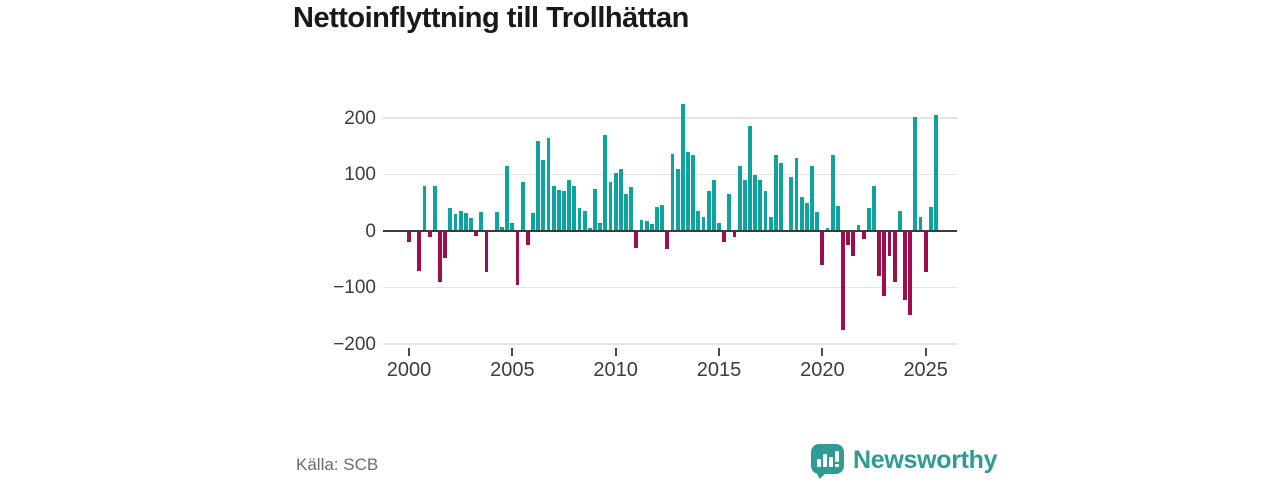 The width and height of the screenshot is (1280, 480). Describe the element at coordinates (837, 456) in the screenshot. I see `logo-exclamation-icon` at that location.